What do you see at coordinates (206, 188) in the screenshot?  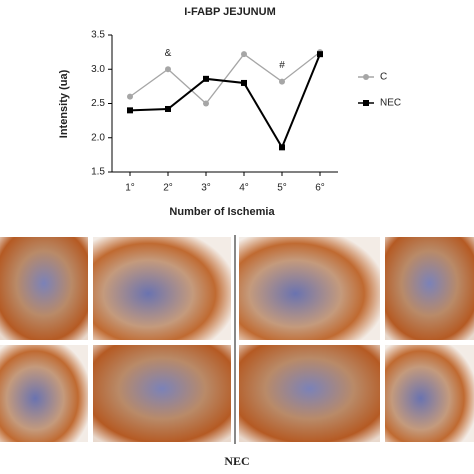 I see `x-tick-label: 3°` at bounding box center [206, 188].